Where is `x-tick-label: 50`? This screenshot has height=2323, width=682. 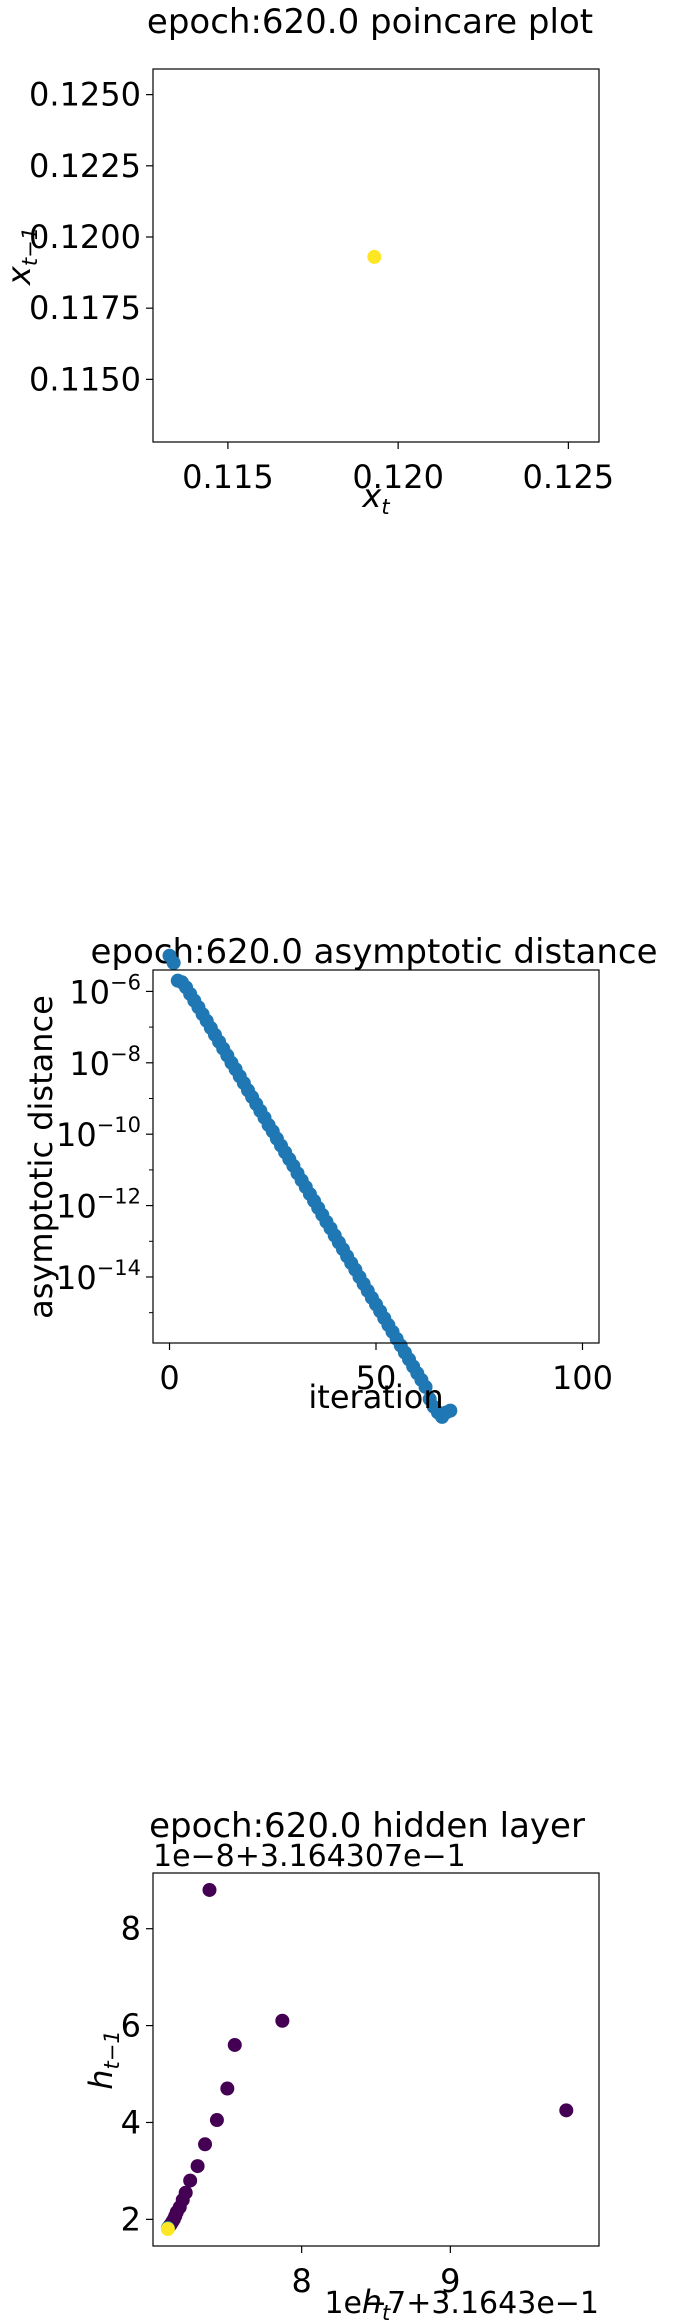
x-tick-label: 50 is located at coordinates (376, 1378).